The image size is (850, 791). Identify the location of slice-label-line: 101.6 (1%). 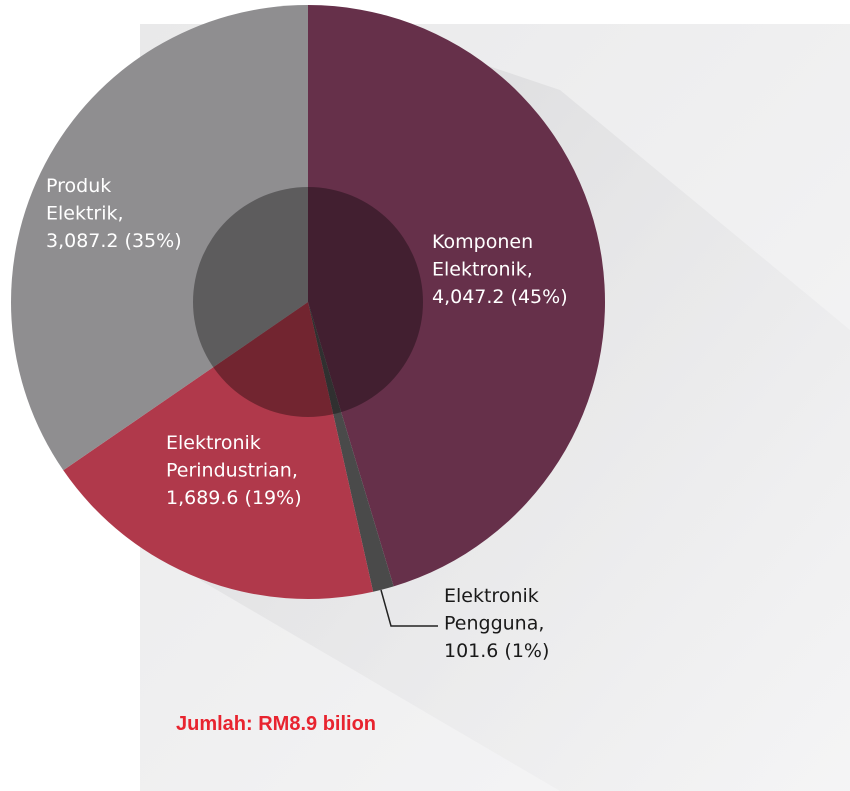
(496, 651).